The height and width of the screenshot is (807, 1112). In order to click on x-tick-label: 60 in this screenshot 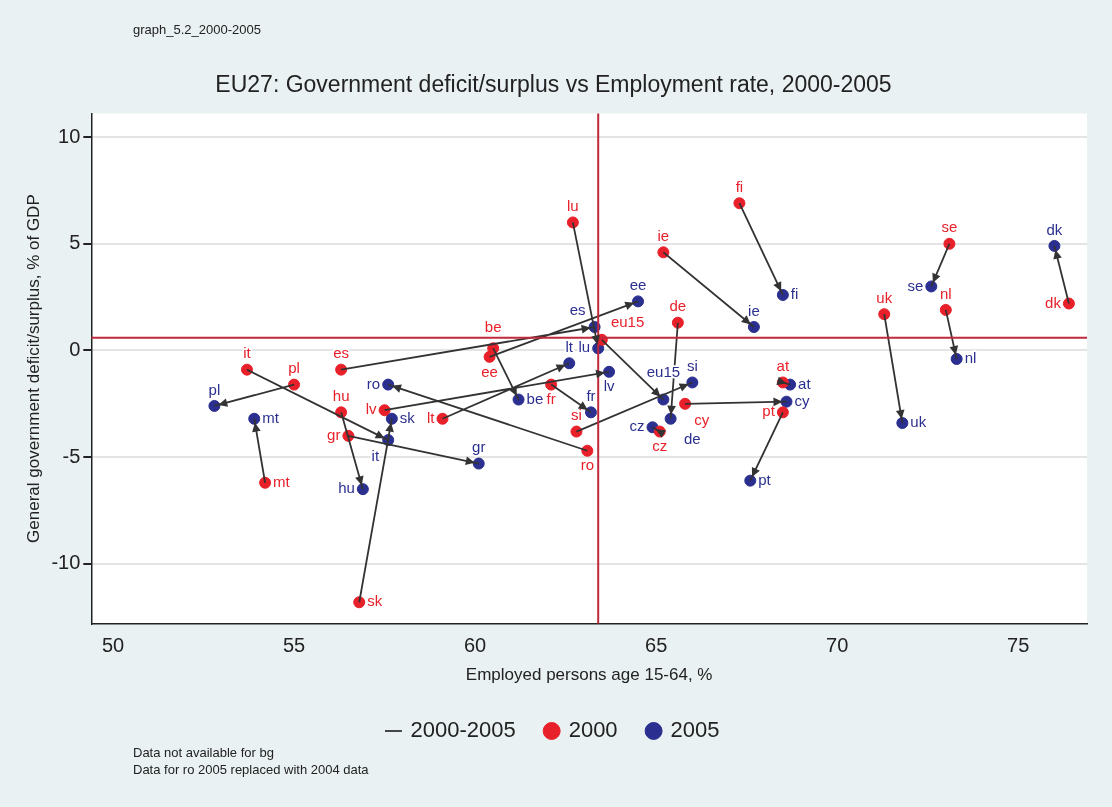, I will do `click(475, 645)`.